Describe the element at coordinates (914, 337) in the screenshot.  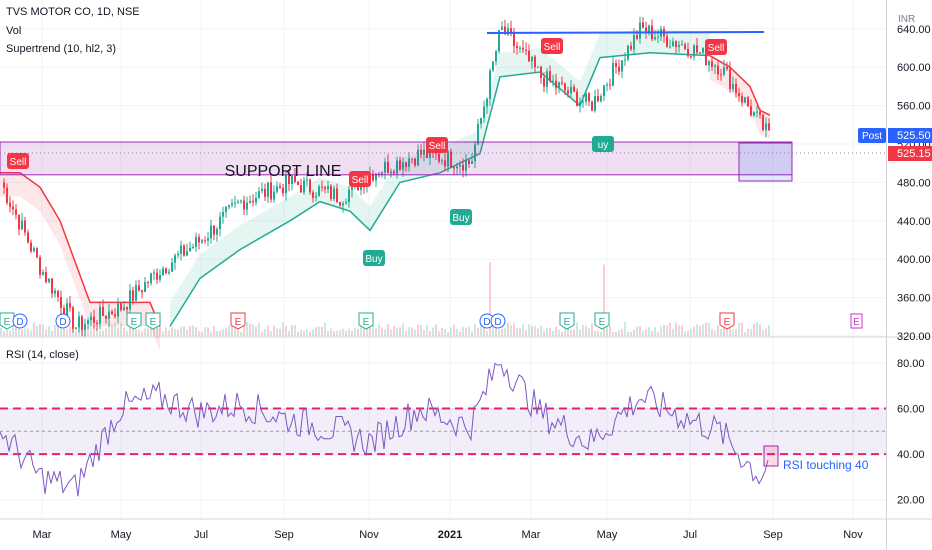
I see `price-axis-tick: 320.00` at that location.